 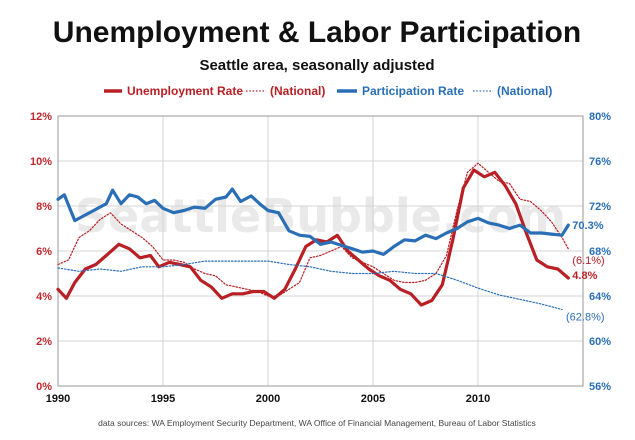 What do you see at coordinates (268, 399) in the screenshot?
I see `x-tick-label: 2000` at bounding box center [268, 399].